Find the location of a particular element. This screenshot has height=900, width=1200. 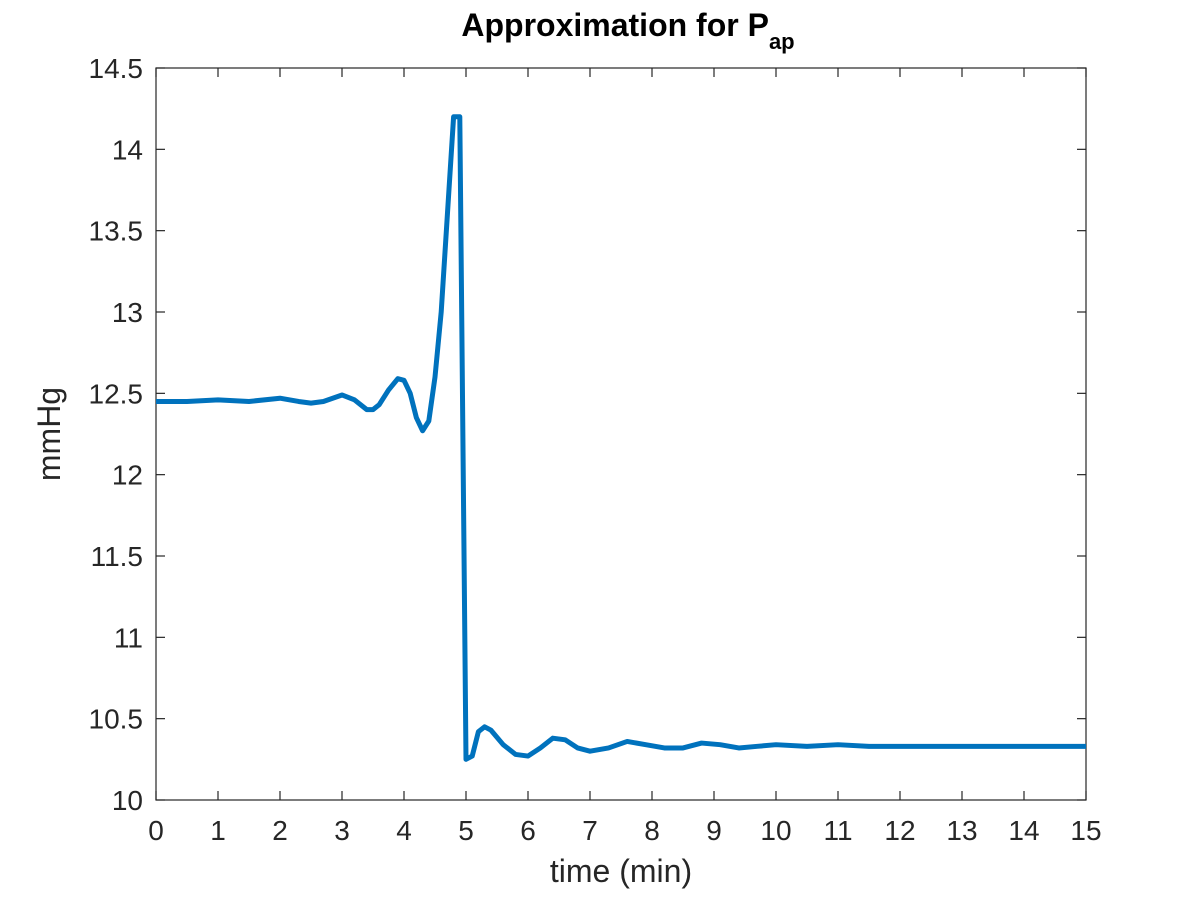

x-tick-label: 4 is located at coordinates (404, 830).